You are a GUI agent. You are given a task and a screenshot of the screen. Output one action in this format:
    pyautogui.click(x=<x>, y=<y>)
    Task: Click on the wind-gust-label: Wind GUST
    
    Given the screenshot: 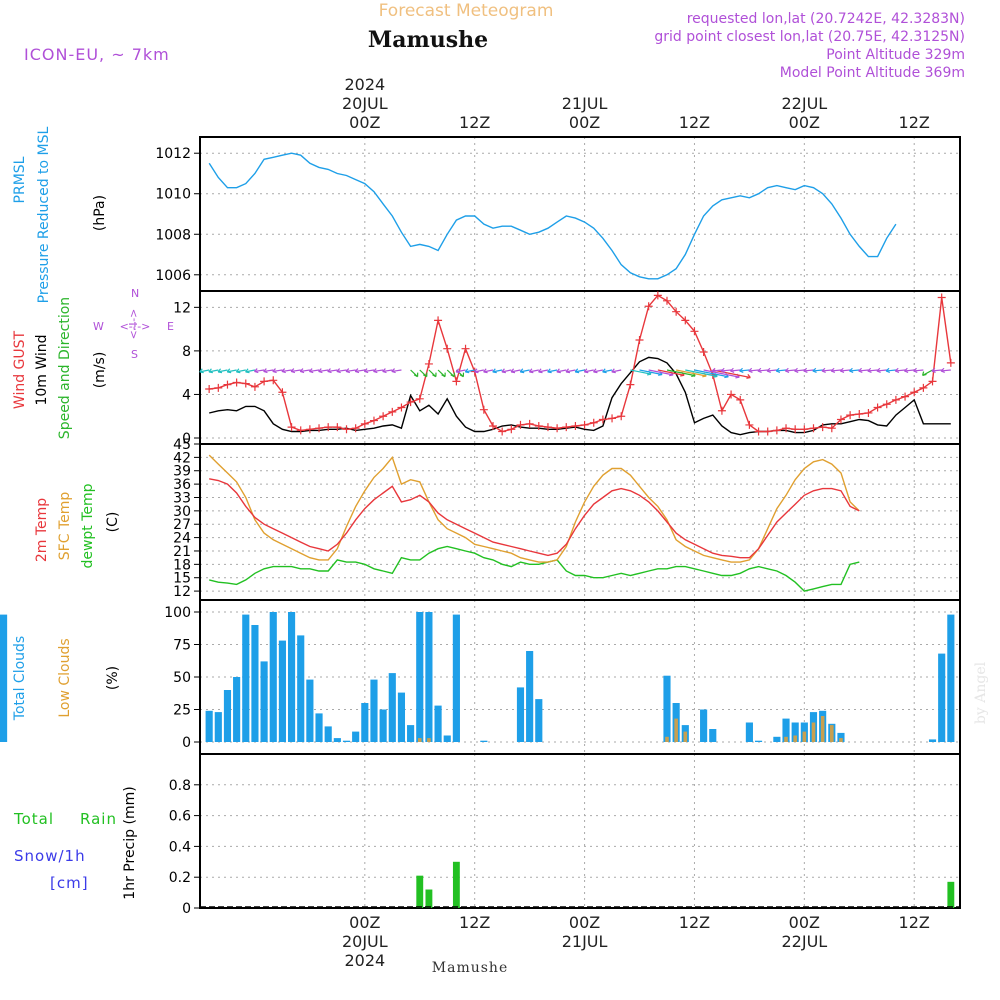 What is the action you would take?
    pyautogui.click(x=20, y=369)
    